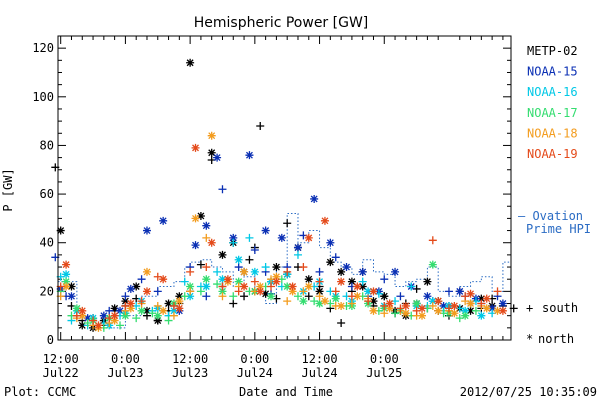 This screenshot has width=600, height=400. Describe the element at coordinates (529, 308) in the screenshot. I see `legend-south-symbol: +` at that location.